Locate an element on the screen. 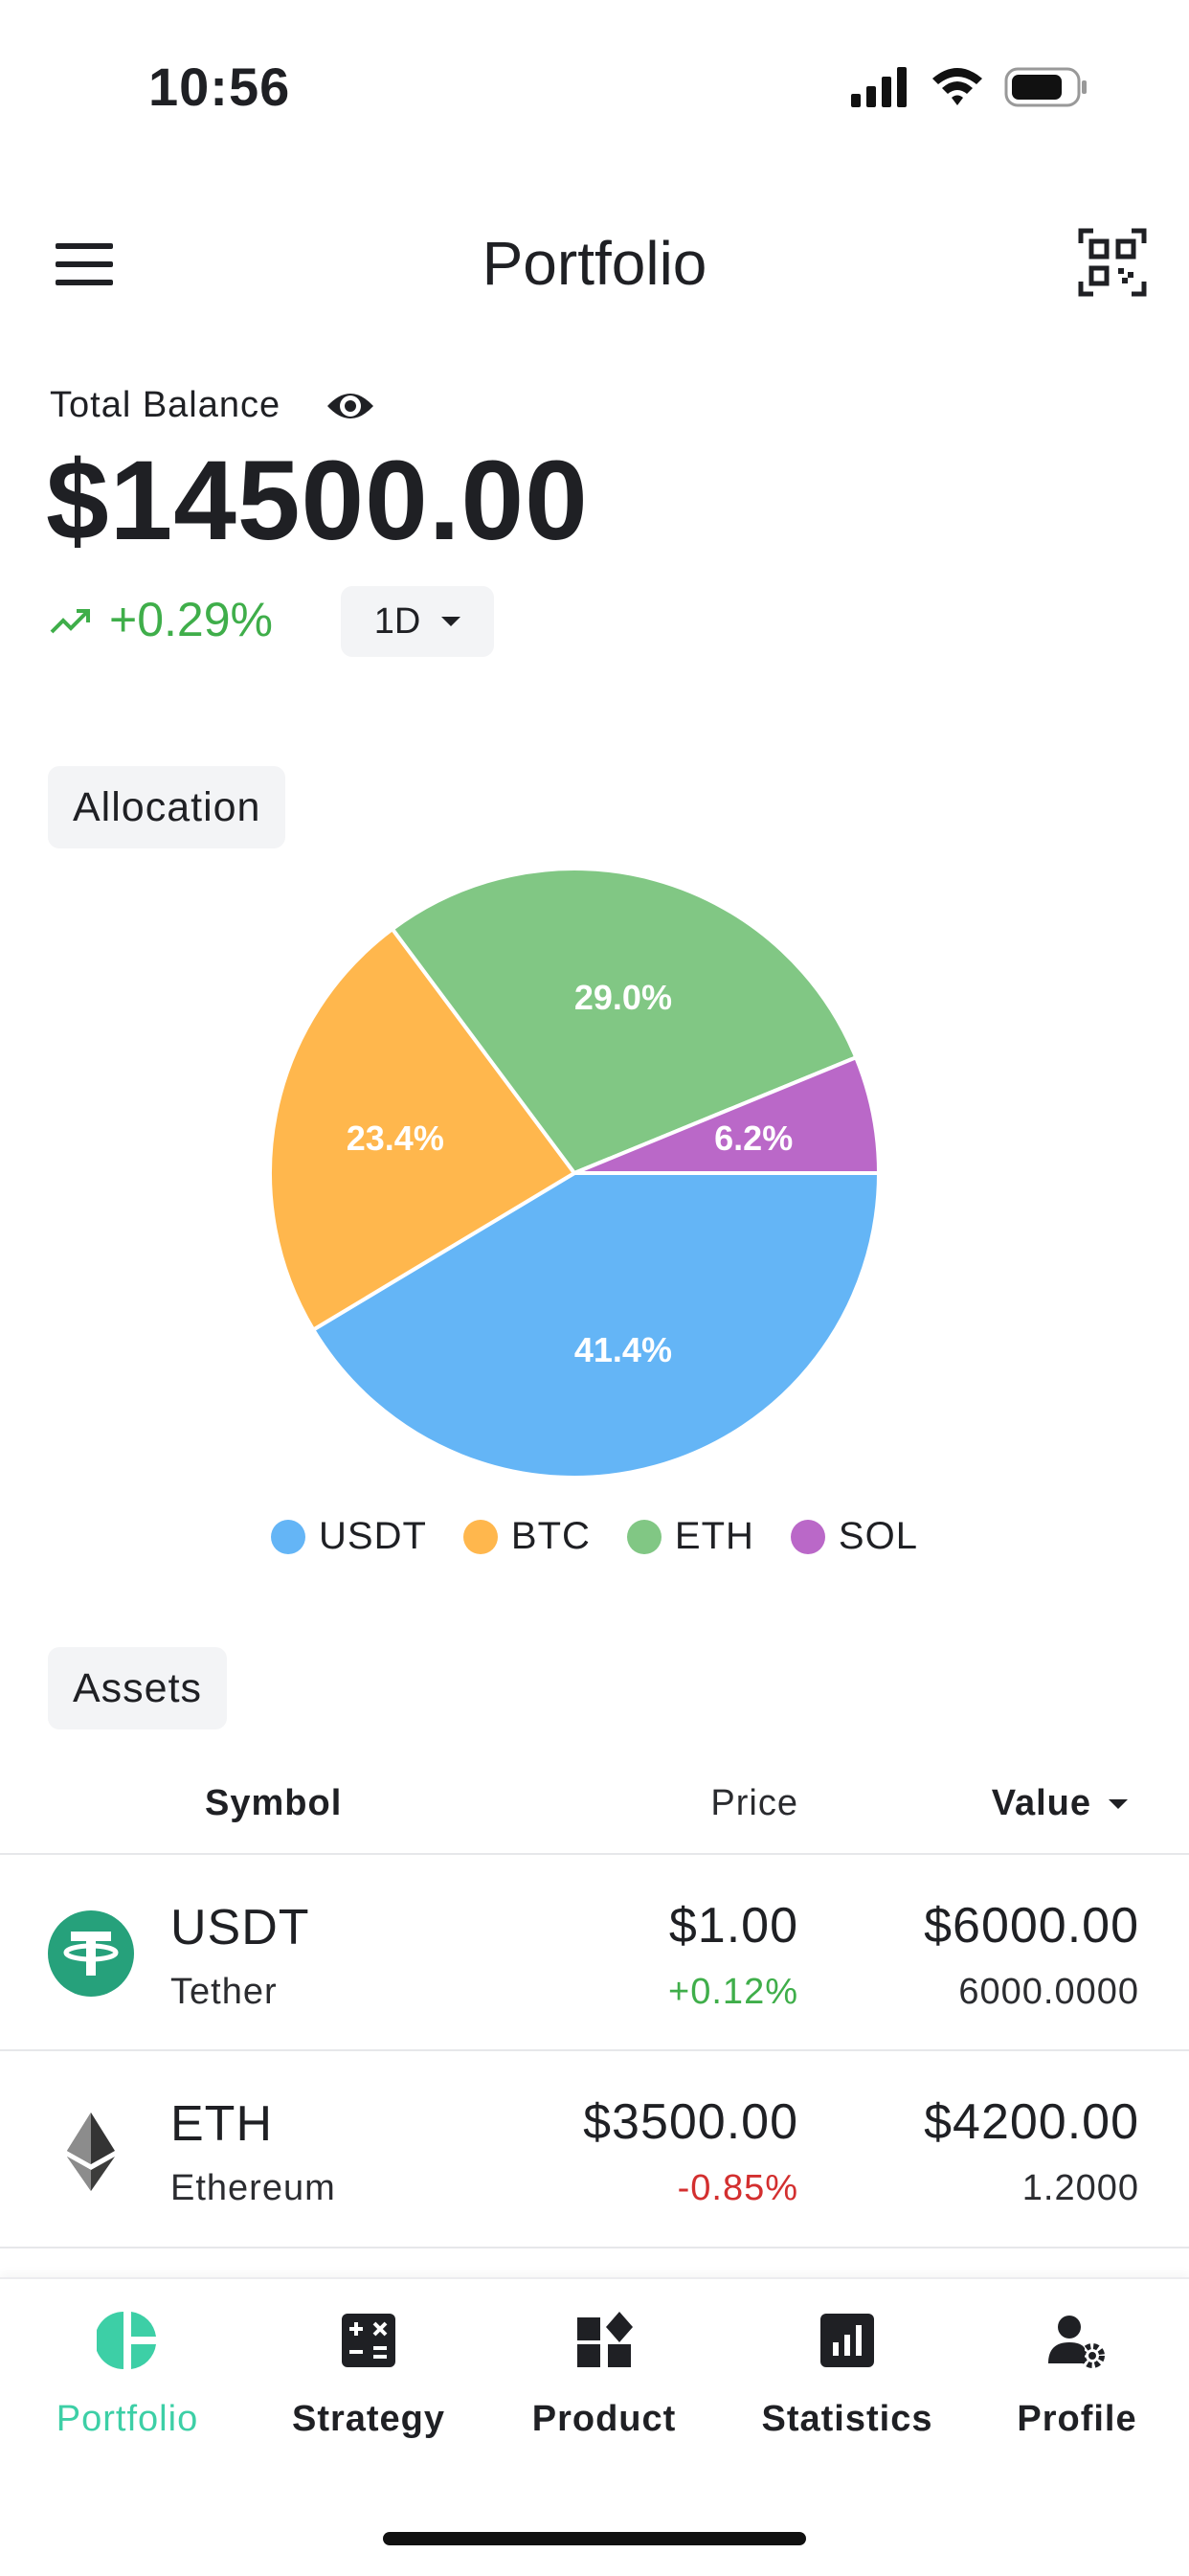 Image resolution: width=1189 pixels, height=2576 pixels. nav-label: Strategy is located at coordinates (368, 2419).